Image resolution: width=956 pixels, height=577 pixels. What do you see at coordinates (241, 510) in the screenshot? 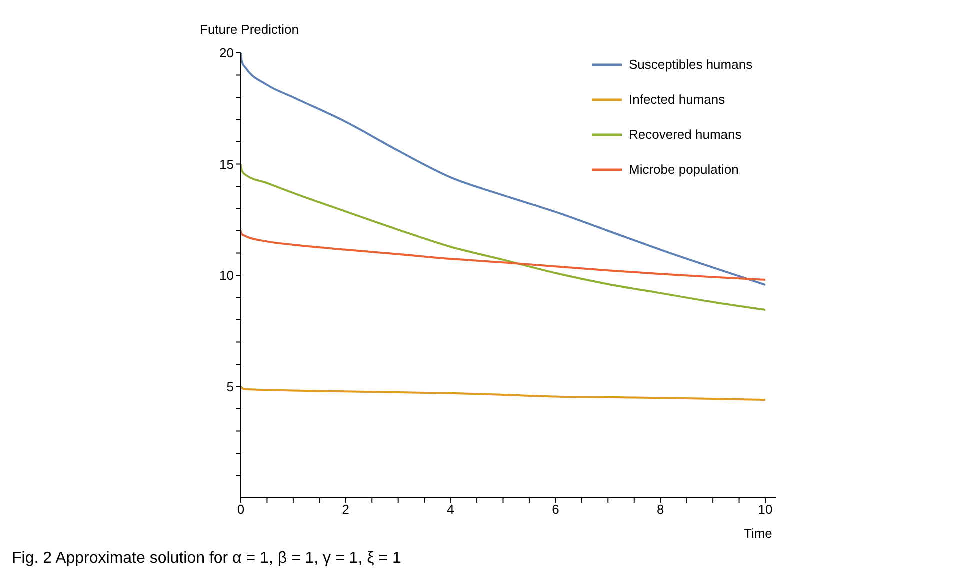
I see `x-tick-label: 0` at bounding box center [241, 510].